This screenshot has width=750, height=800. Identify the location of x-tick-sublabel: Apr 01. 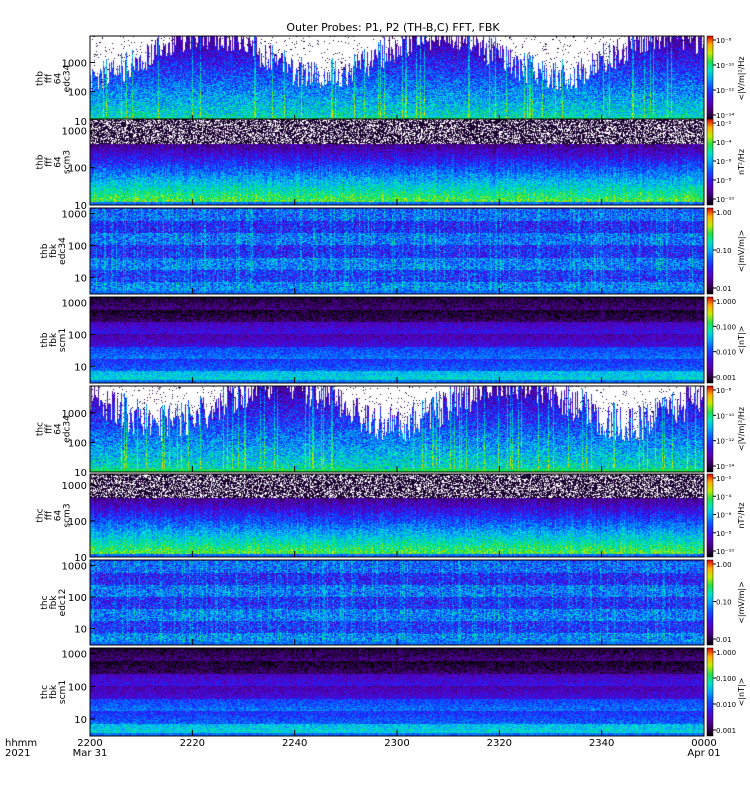
(703, 753).